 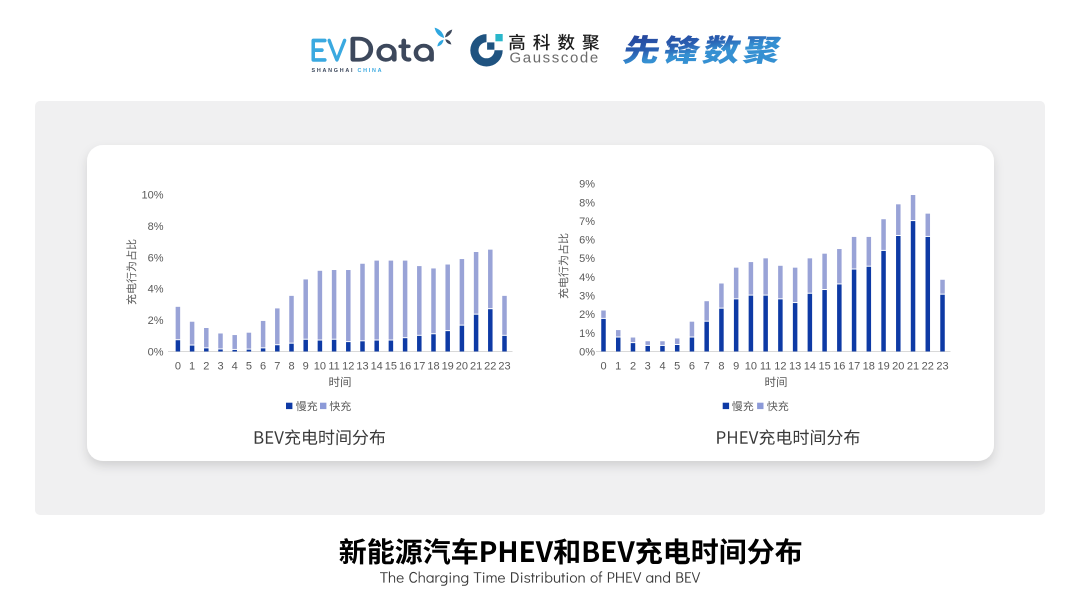 What do you see at coordinates (587, 222) in the screenshot?
I see `svg-text: 7%` at bounding box center [587, 222].